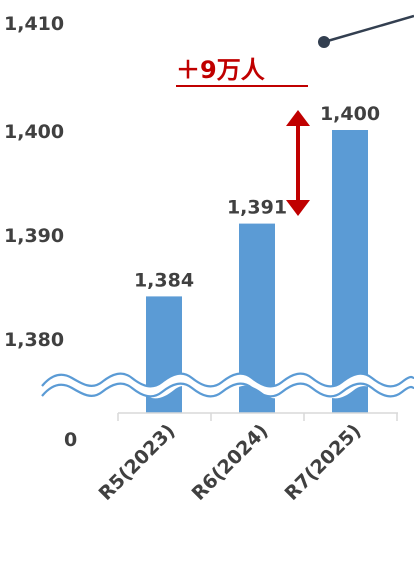  What do you see at coordinates (70, 440) in the screenshot?
I see `y-tick-label-0: 0` at bounding box center [70, 440].